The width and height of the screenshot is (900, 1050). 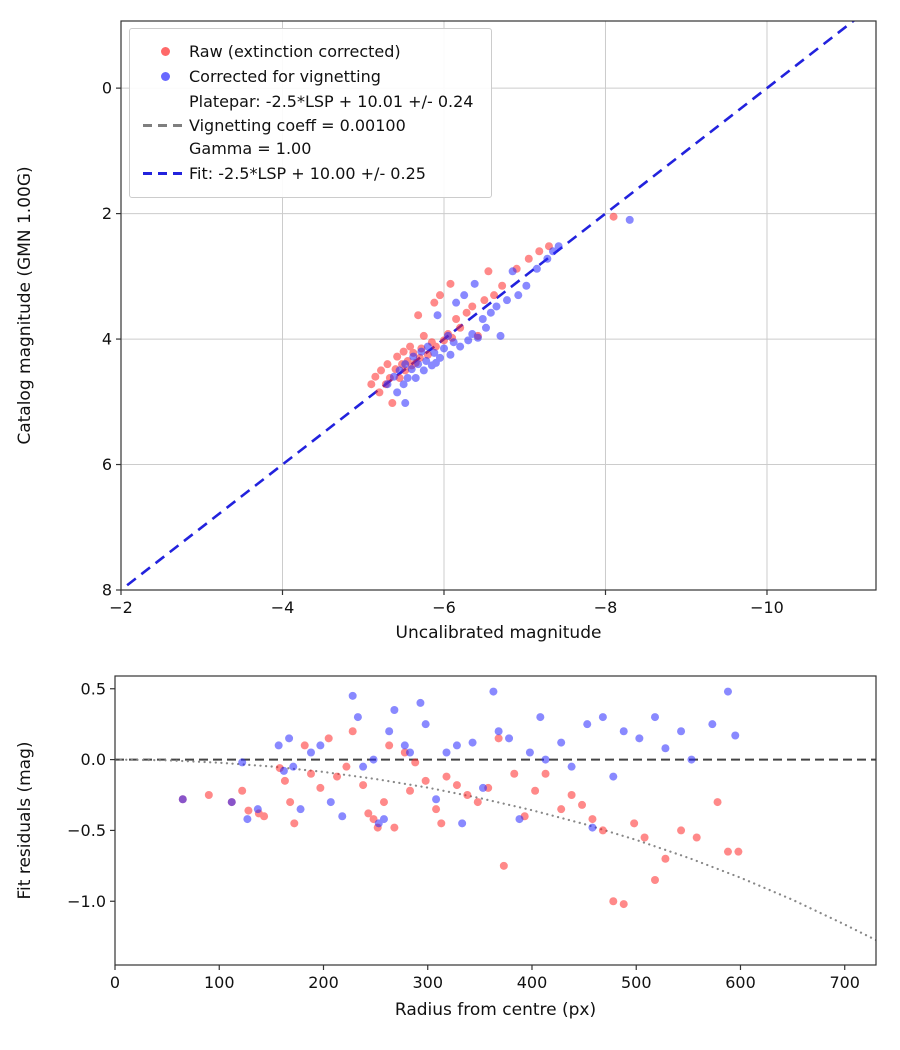 I want to click on svg-text: 400, so click(x=532, y=982).